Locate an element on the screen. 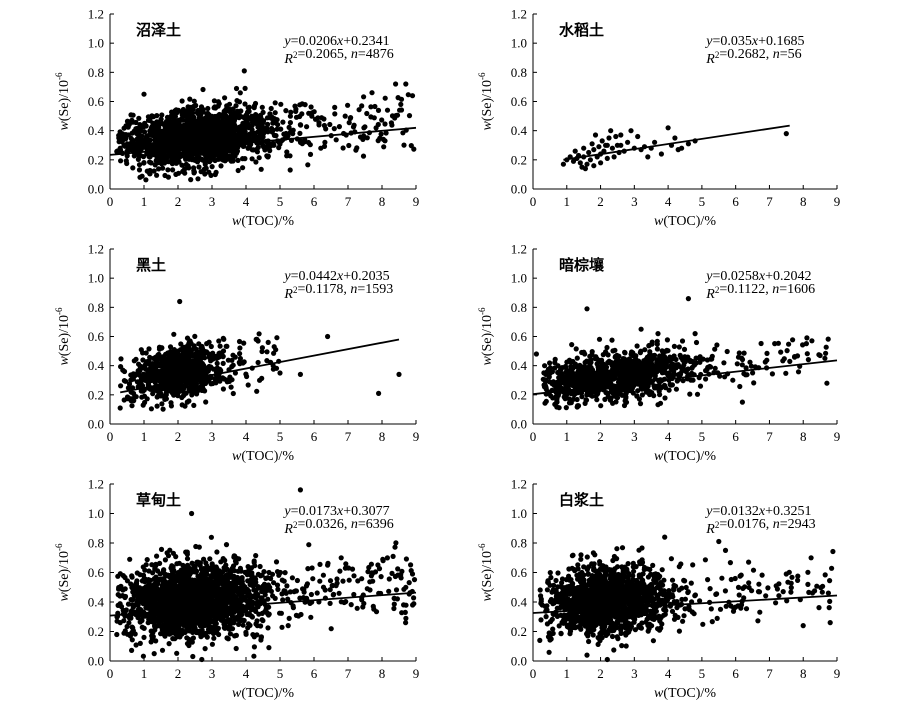  x-tick-label: 4 is located at coordinates (246, 673).